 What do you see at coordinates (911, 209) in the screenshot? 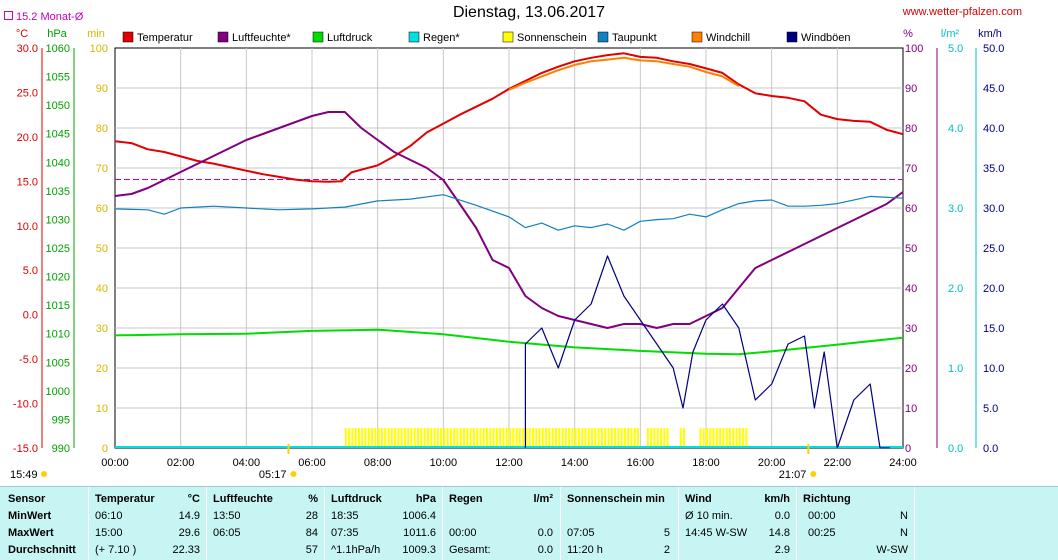
I see `pct-axis-tick: 60` at bounding box center [911, 209].